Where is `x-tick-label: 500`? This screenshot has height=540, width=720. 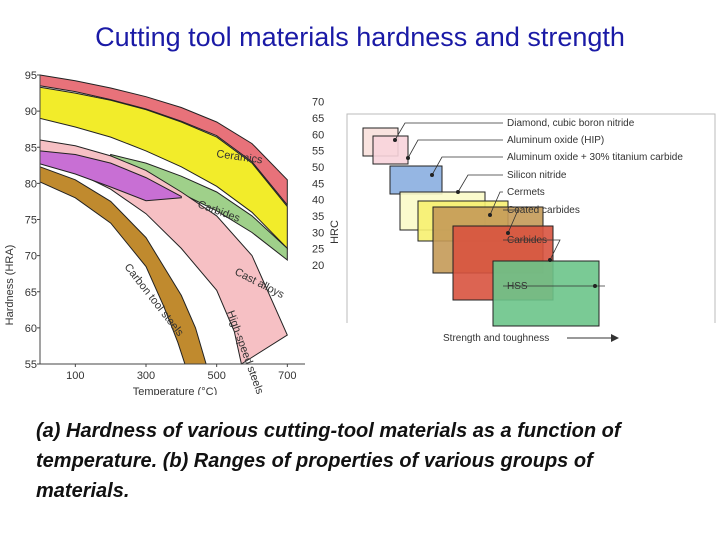
x-tick-label: 500 is located at coordinates (216, 376).